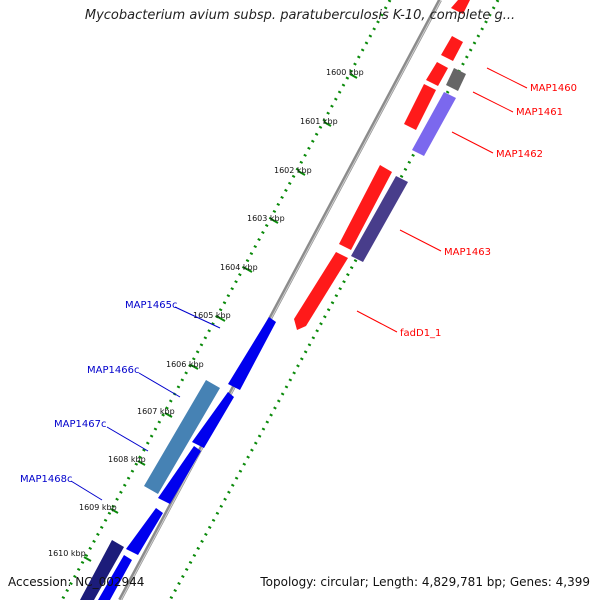 This screenshot has height=600, width=600. I want to click on gene-feature-MAP1460-b, so click(437, 74).